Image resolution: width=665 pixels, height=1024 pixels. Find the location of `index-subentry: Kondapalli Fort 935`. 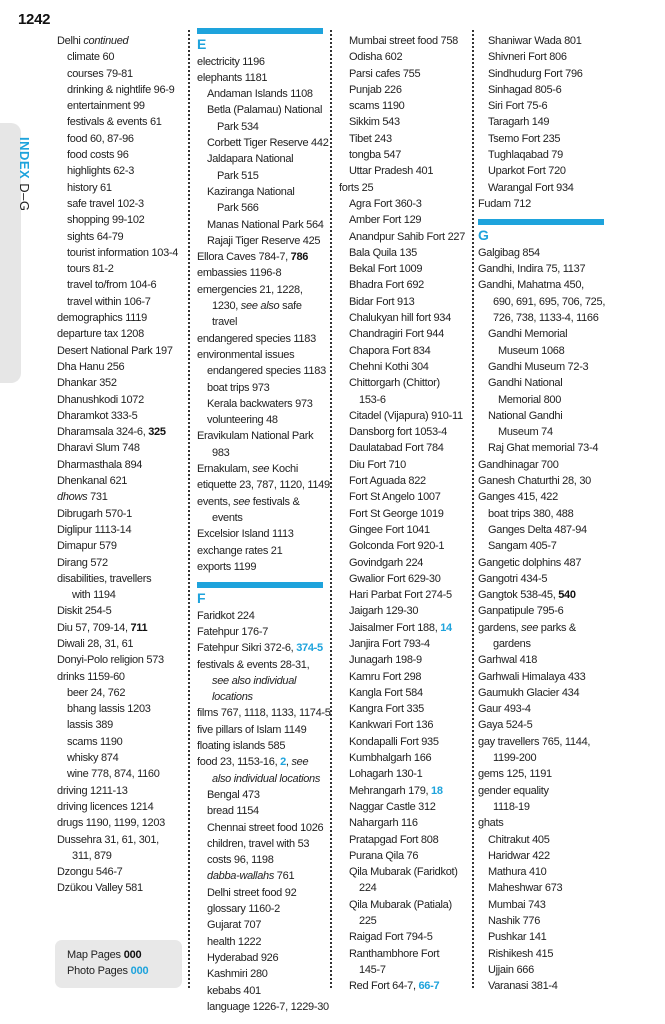

index-subentry: Kondapalli Fort 935 is located at coordinates (405, 742).